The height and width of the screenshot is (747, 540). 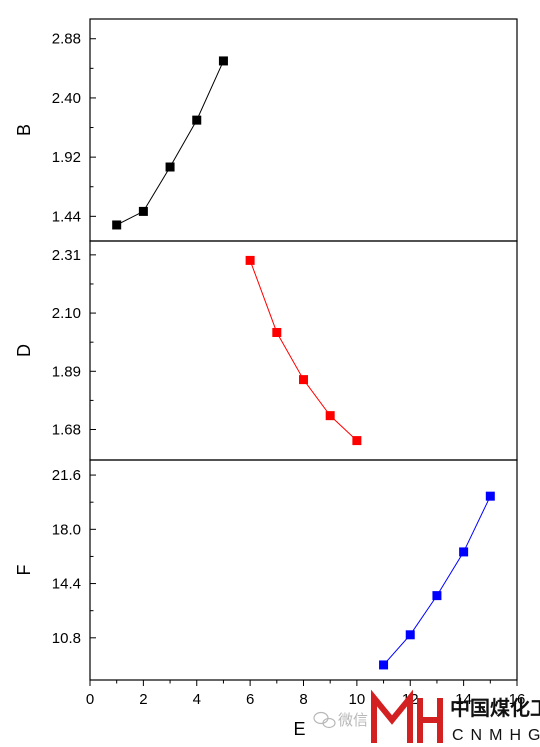 I want to click on company-logo: 中国煤化工 CNMHG, so click(x=455, y=716).